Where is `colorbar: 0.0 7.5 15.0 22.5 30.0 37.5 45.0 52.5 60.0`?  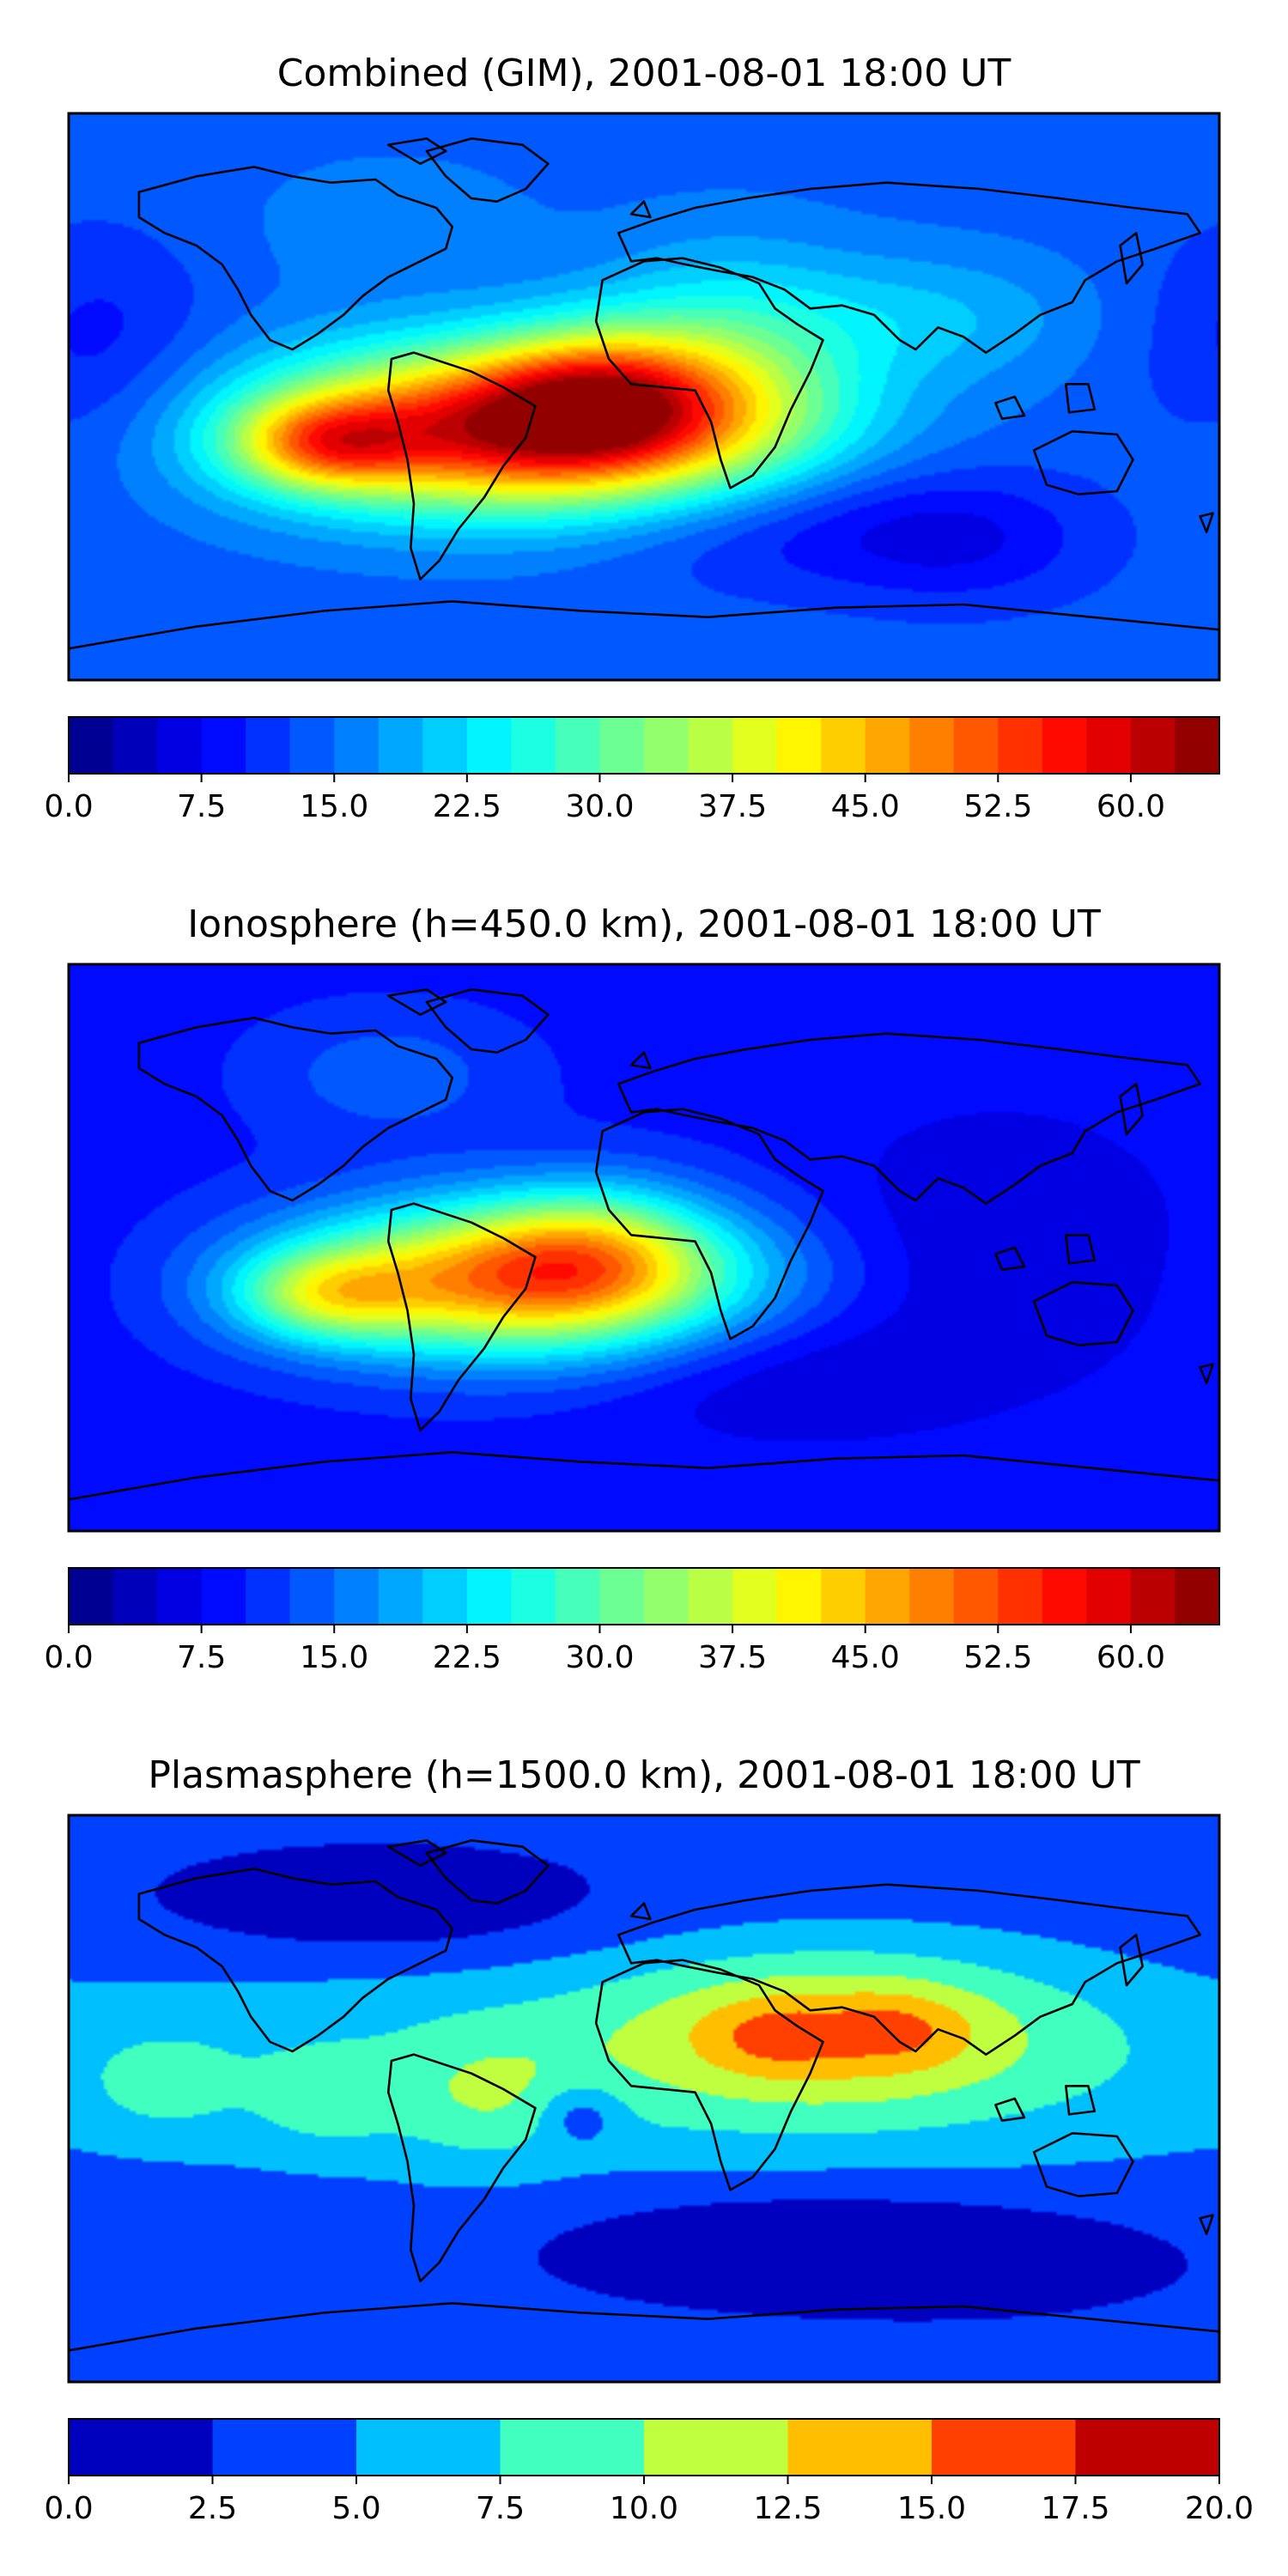 colorbar: 0.0 7.5 15.0 22.5 30.0 37.5 45.0 52.5 60.0 is located at coordinates (632, 1621).